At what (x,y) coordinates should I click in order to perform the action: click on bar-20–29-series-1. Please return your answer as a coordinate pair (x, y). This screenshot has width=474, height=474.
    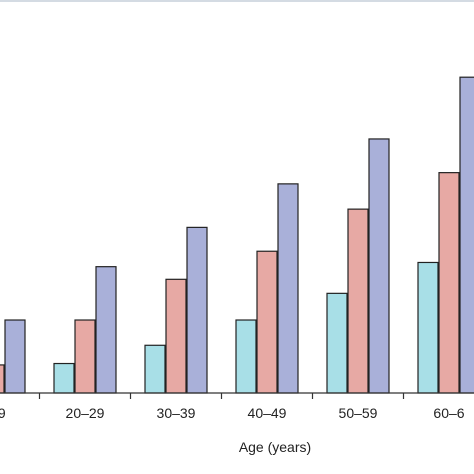
    Looking at the image, I should click on (64, 378).